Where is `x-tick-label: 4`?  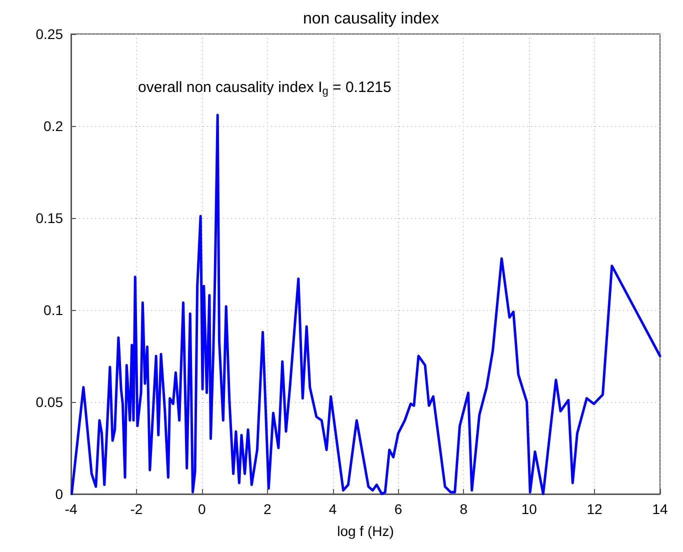 x-tick-label: 4 is located at coordinates (332, 509).